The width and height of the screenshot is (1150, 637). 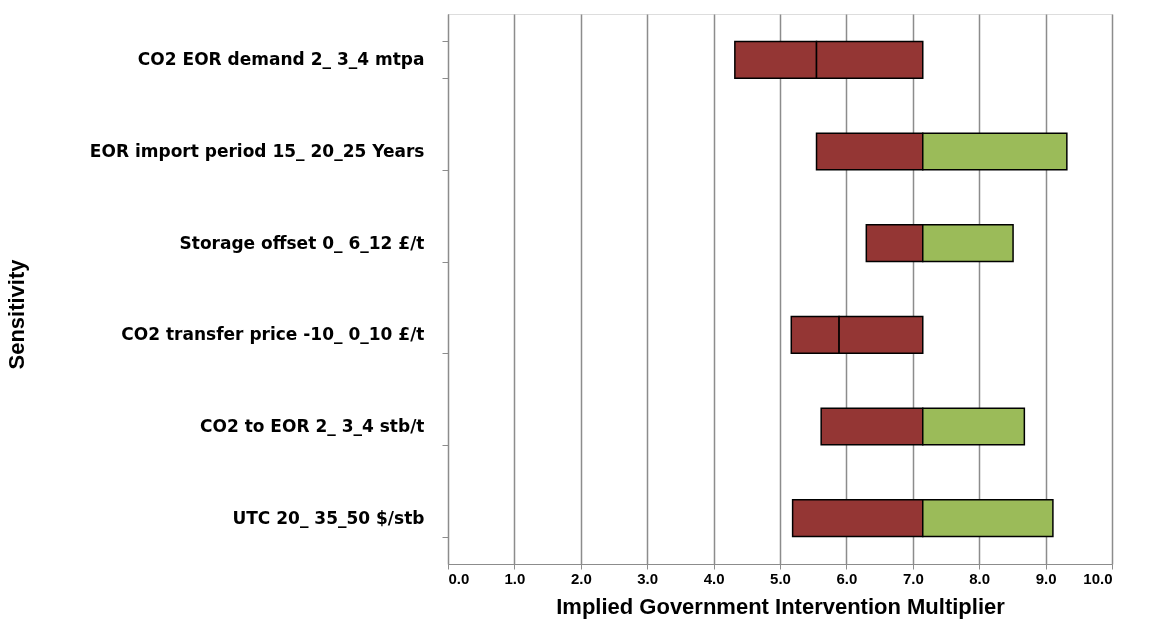 I want to click on x-tick-label: 9.0, so click(x=1046, y=578).